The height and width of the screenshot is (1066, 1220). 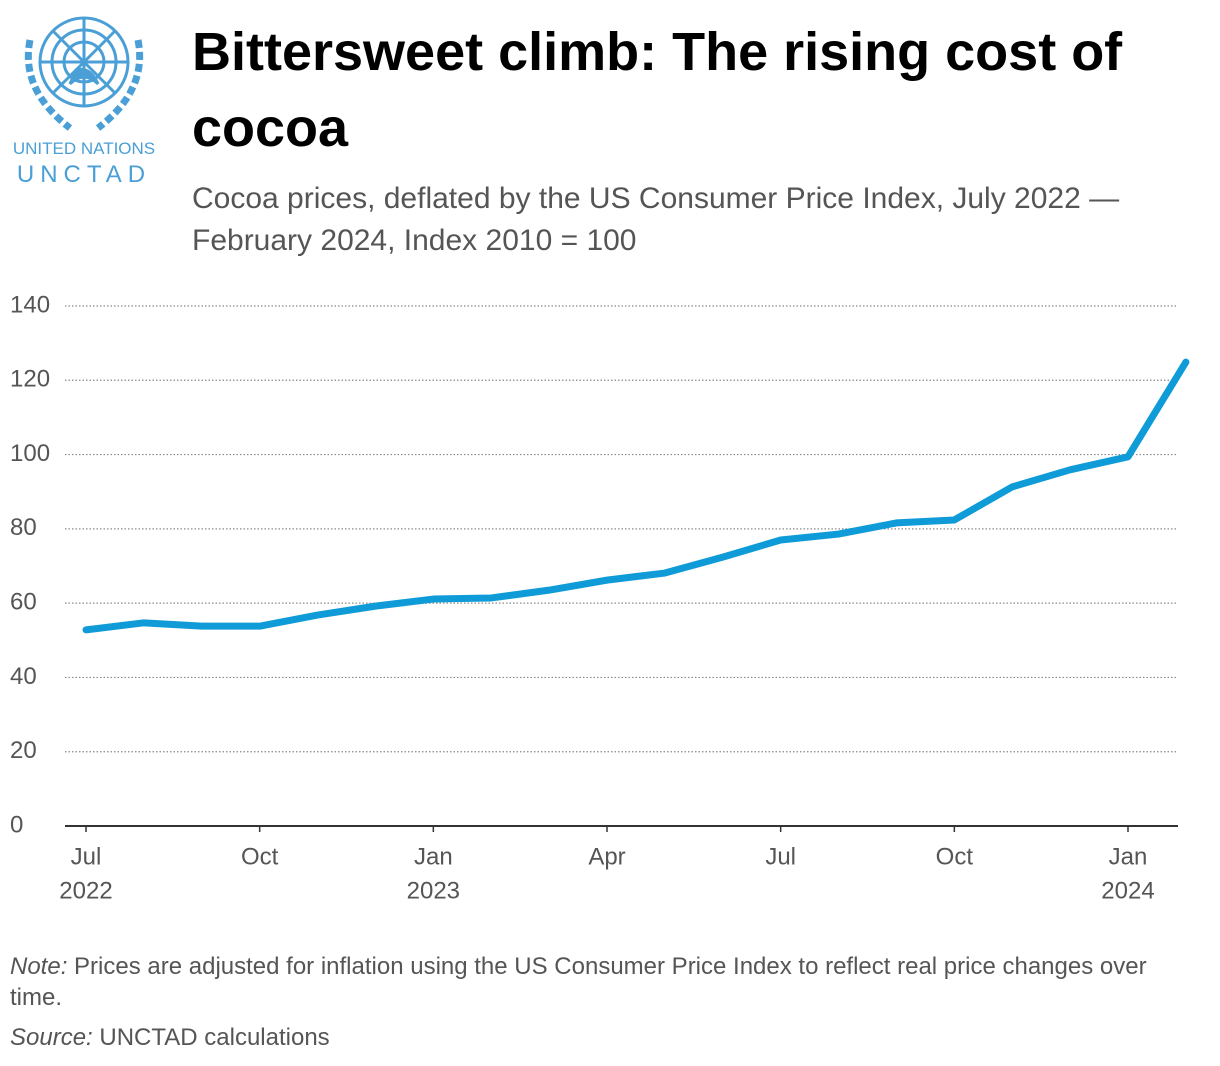 I want to click on y-tick-label: 0, so click(x=16, y=824).